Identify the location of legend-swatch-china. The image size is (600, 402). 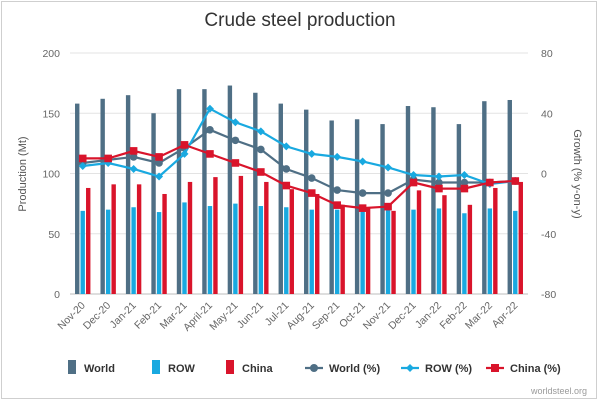
(230, 367).